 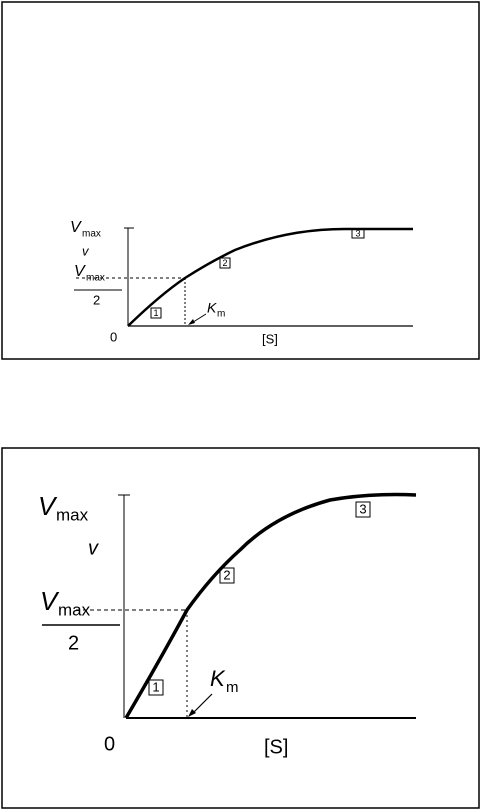 What do you see at coordinates (202, 704) in the screenshot?
I see `km-arrow` at bounding box center [202, 704].